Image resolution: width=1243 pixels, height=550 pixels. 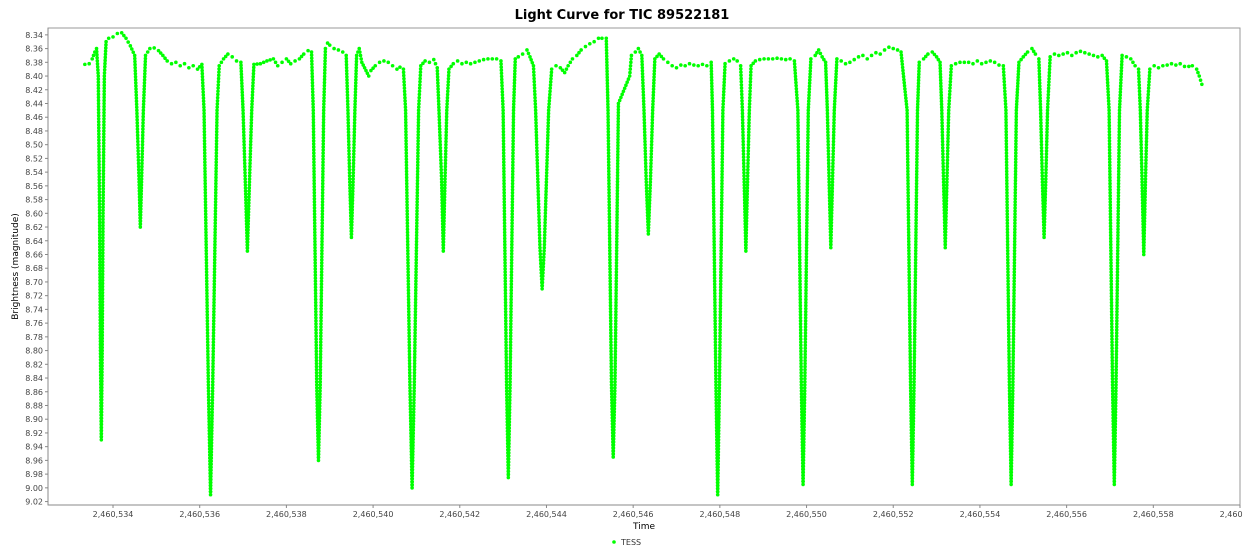 I want to click on y-tick-label: 8.70, so click(x=34, y=282).